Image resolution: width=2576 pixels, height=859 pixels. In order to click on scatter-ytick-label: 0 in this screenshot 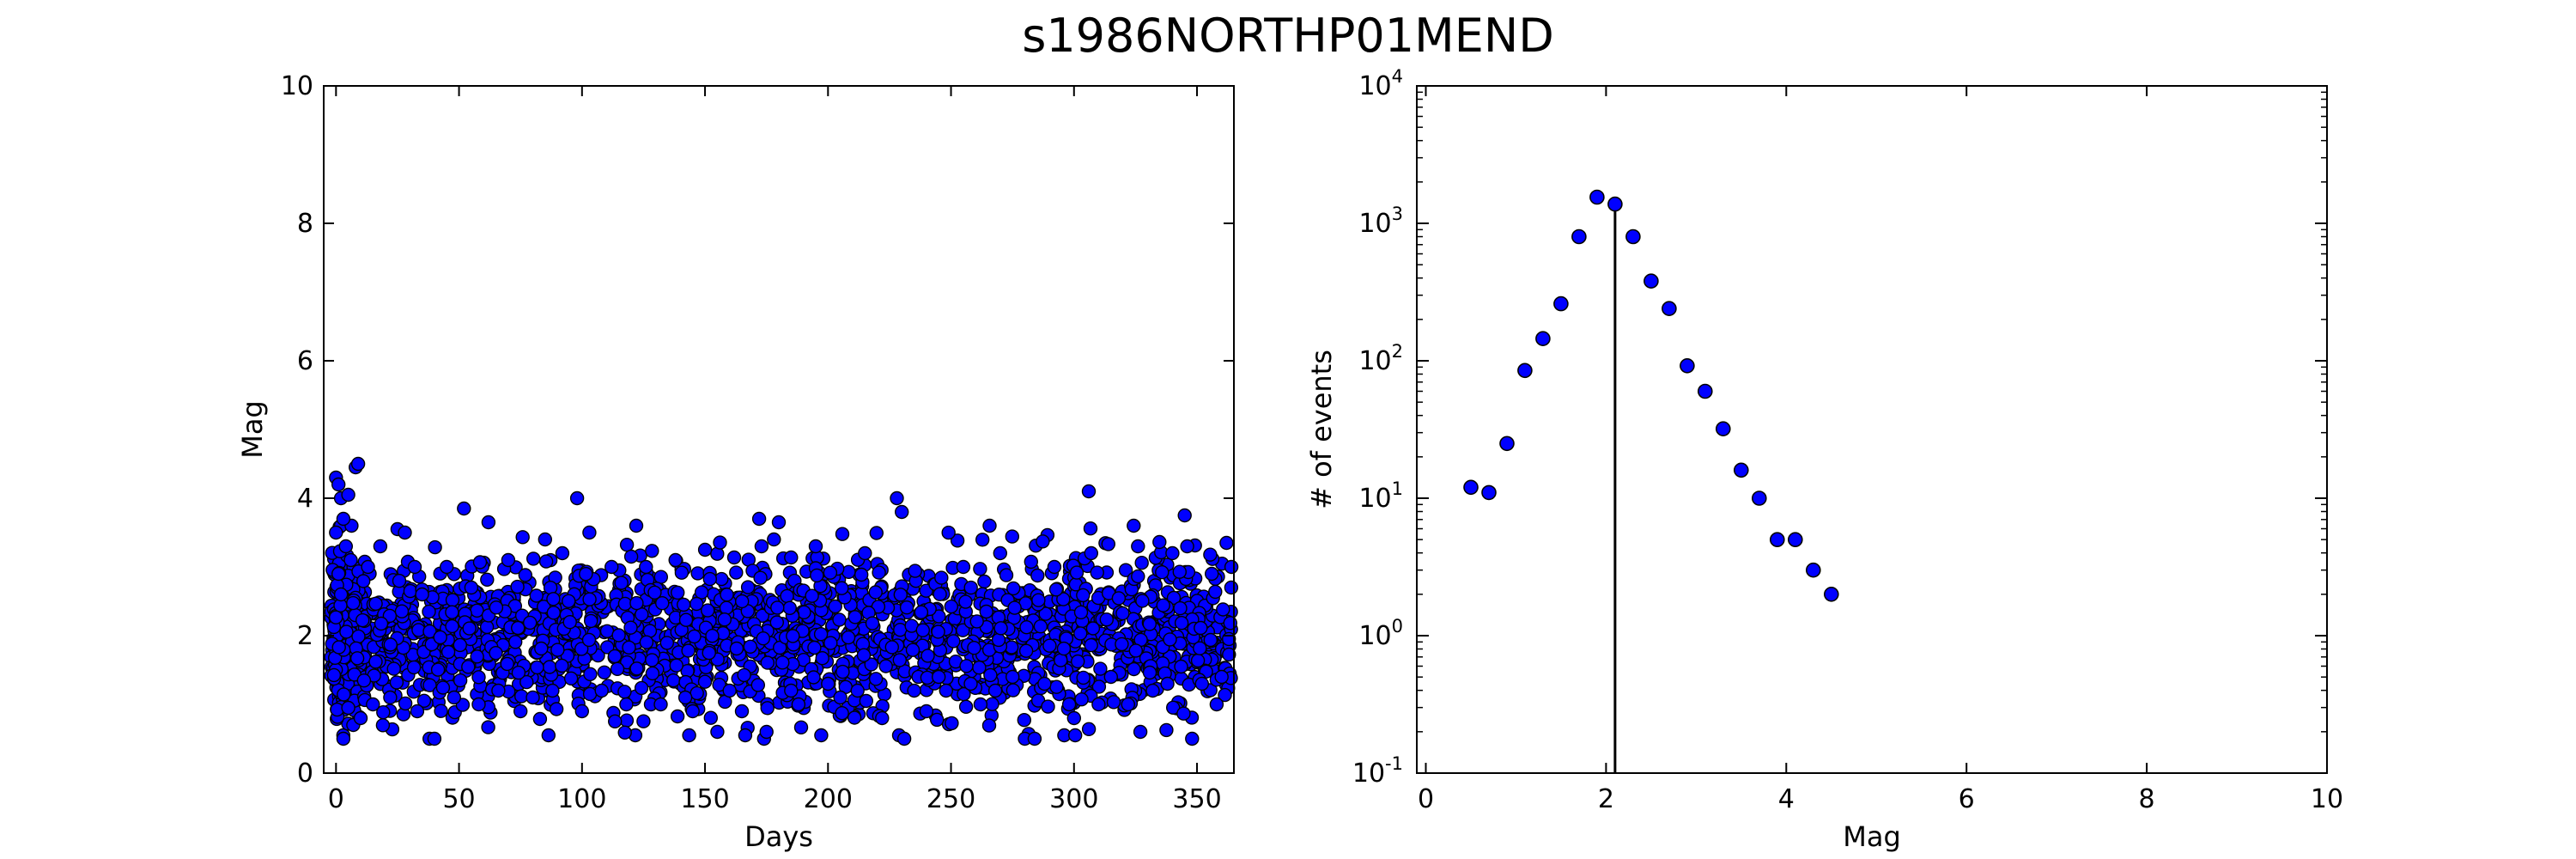, I will do `click(305, 773)`.